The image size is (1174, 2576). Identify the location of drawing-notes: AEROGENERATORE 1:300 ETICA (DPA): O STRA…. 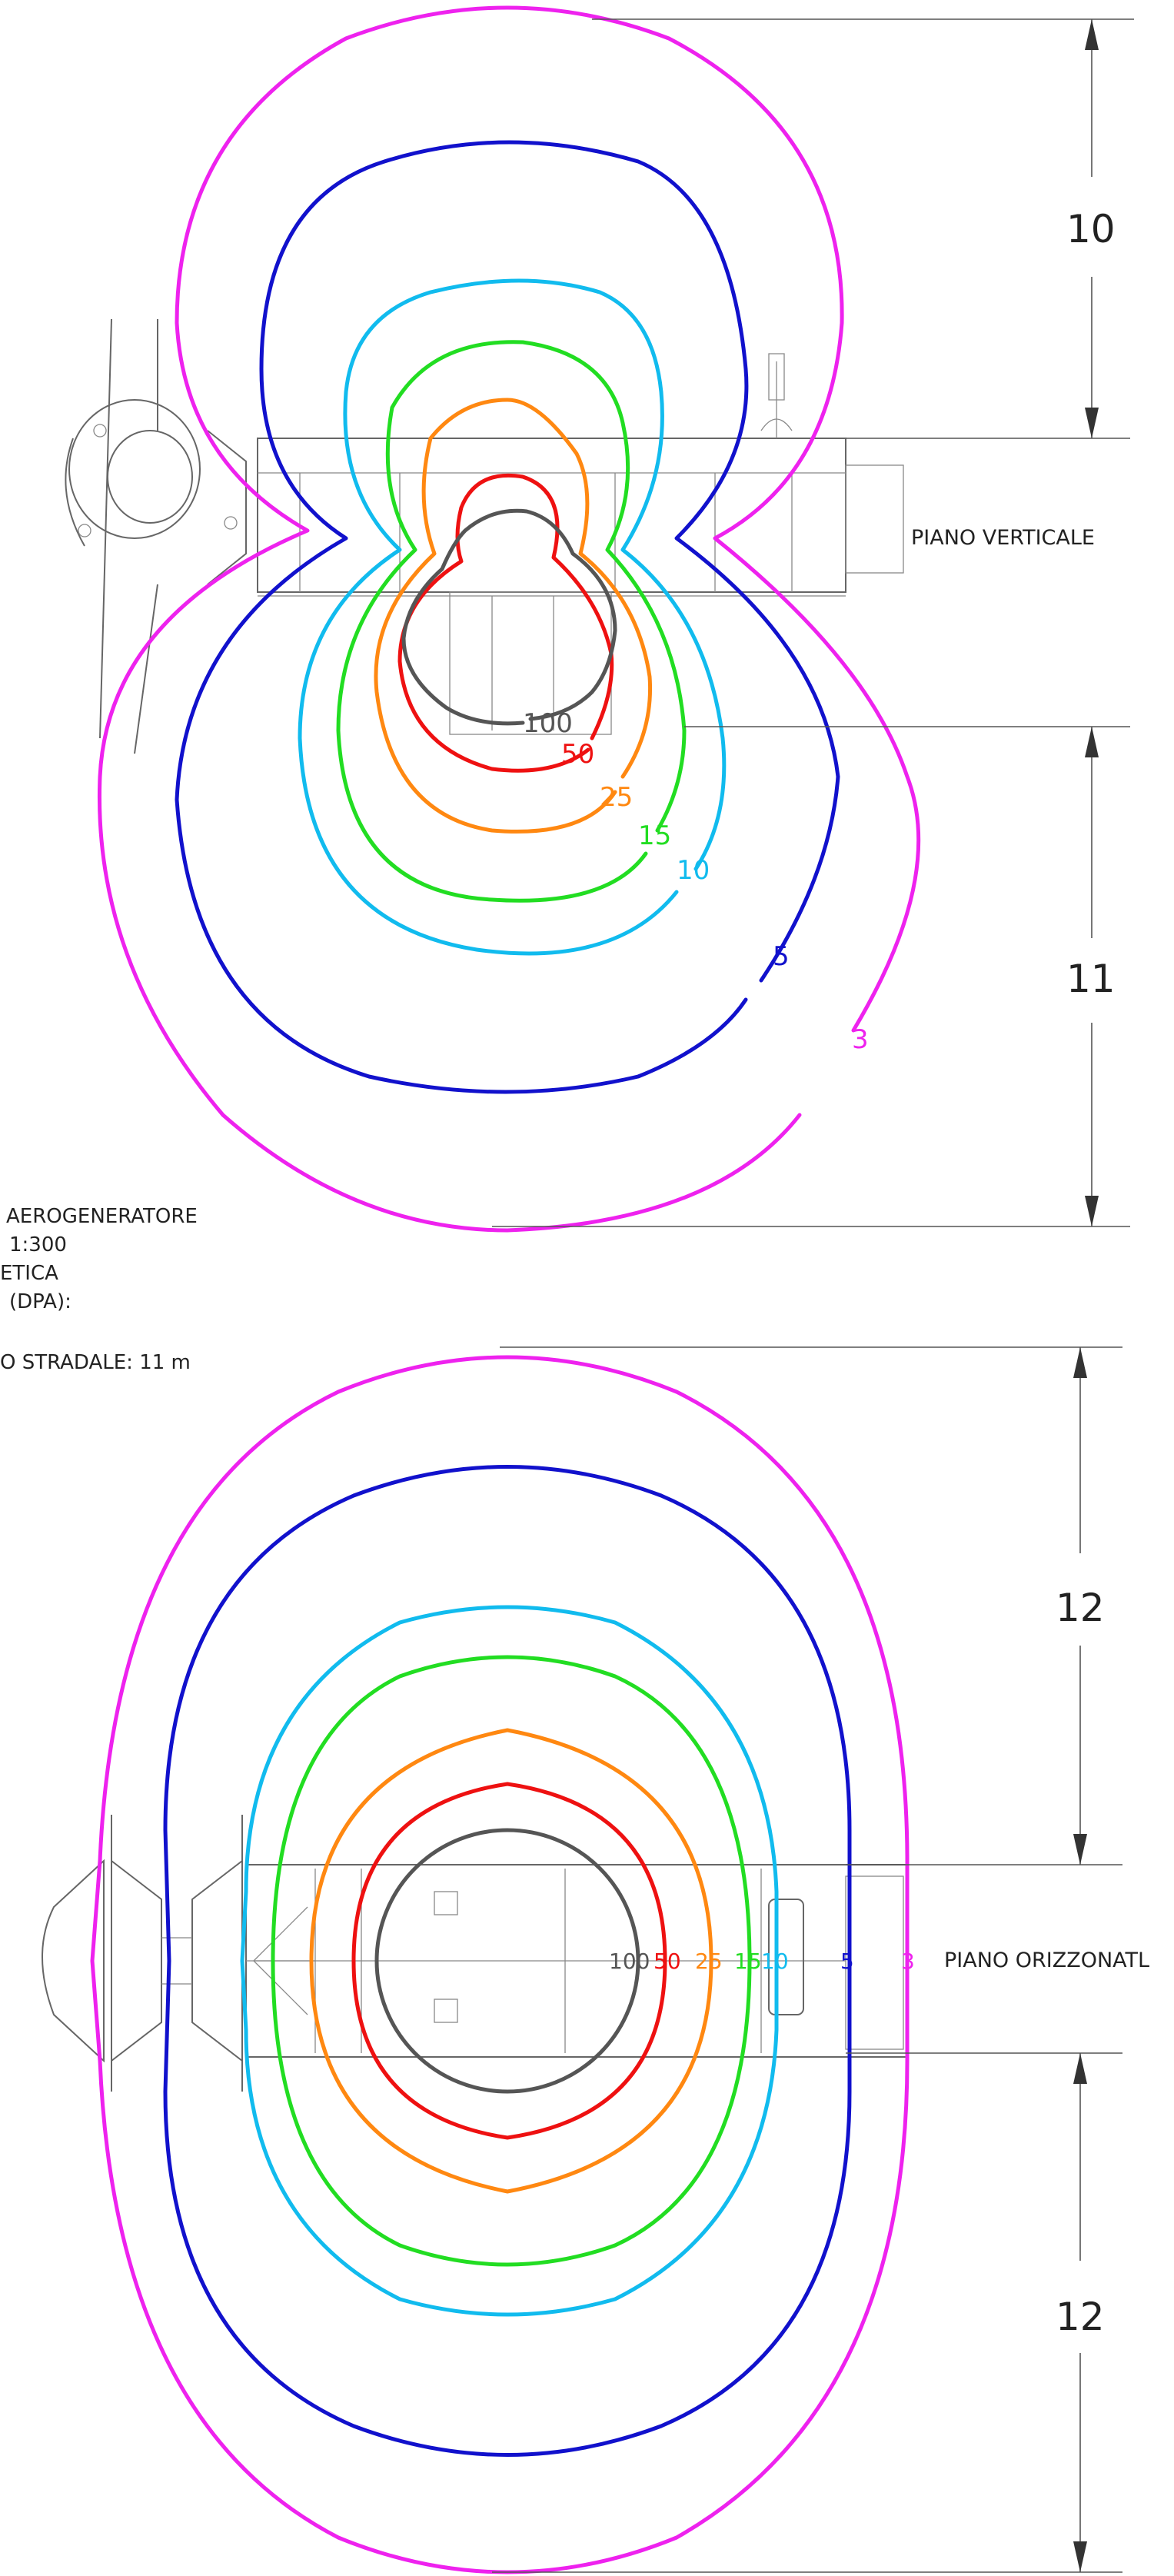
(99, 1289).